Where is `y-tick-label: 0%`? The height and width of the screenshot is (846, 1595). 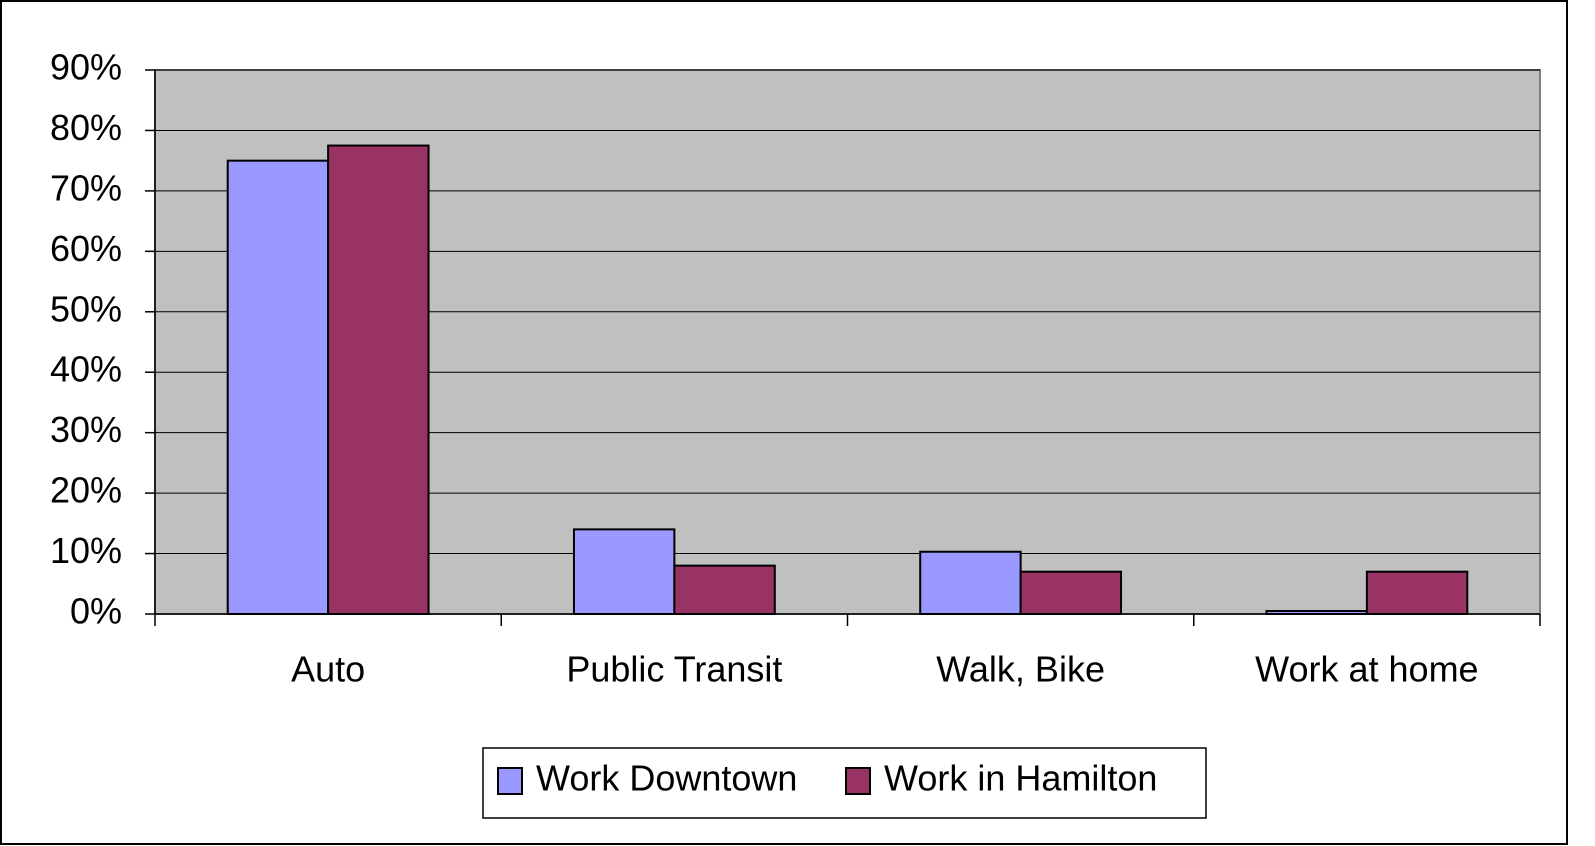
y-tick-label: 0% is located at coordinates (96, 611).